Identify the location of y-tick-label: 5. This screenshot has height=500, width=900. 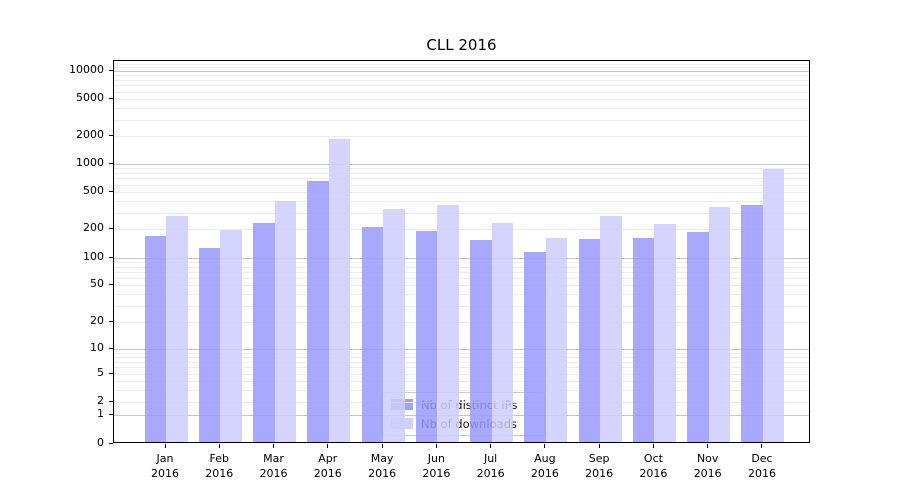
(100, 372).